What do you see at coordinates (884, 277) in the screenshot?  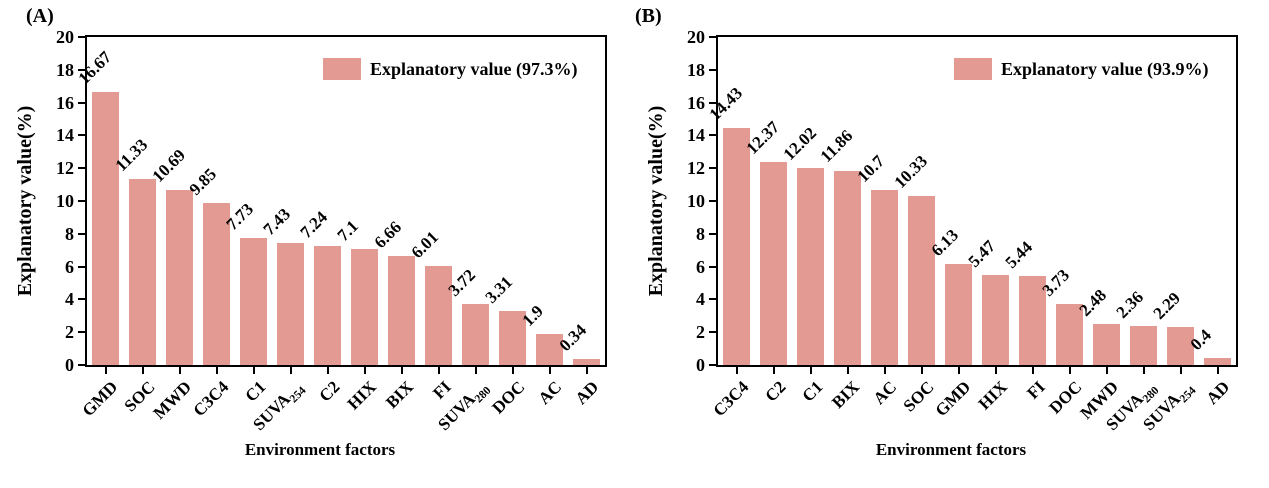 I see `bar-AC` at bounding box center [884, 277].